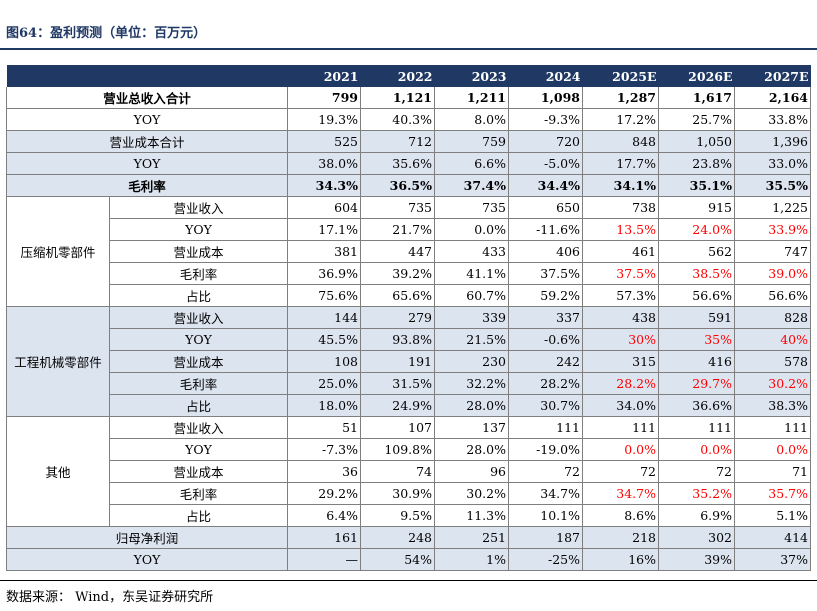 The height and width of the screenshot is (611, 817). Describe the element at coordinates (620, 427) in the screenshot. I see `value-cell: 111` at that location.